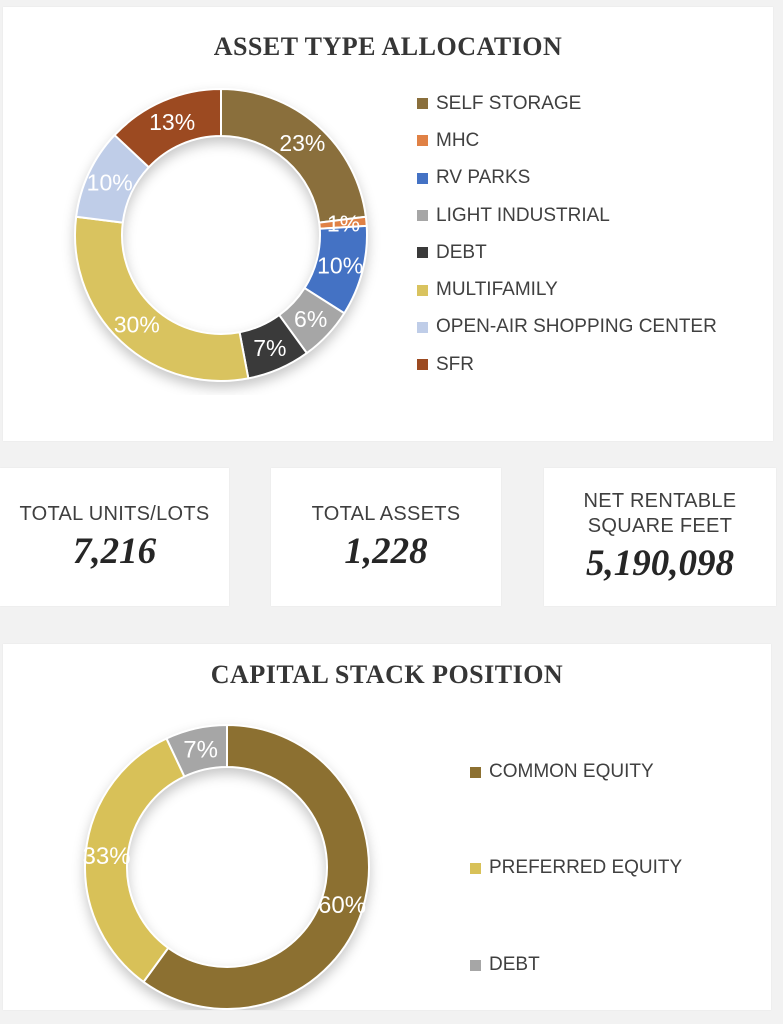  What do you see at coordinates (172, 122) in the screenshot?
I see `data-label: 13%` at bounding box center [172, 122].